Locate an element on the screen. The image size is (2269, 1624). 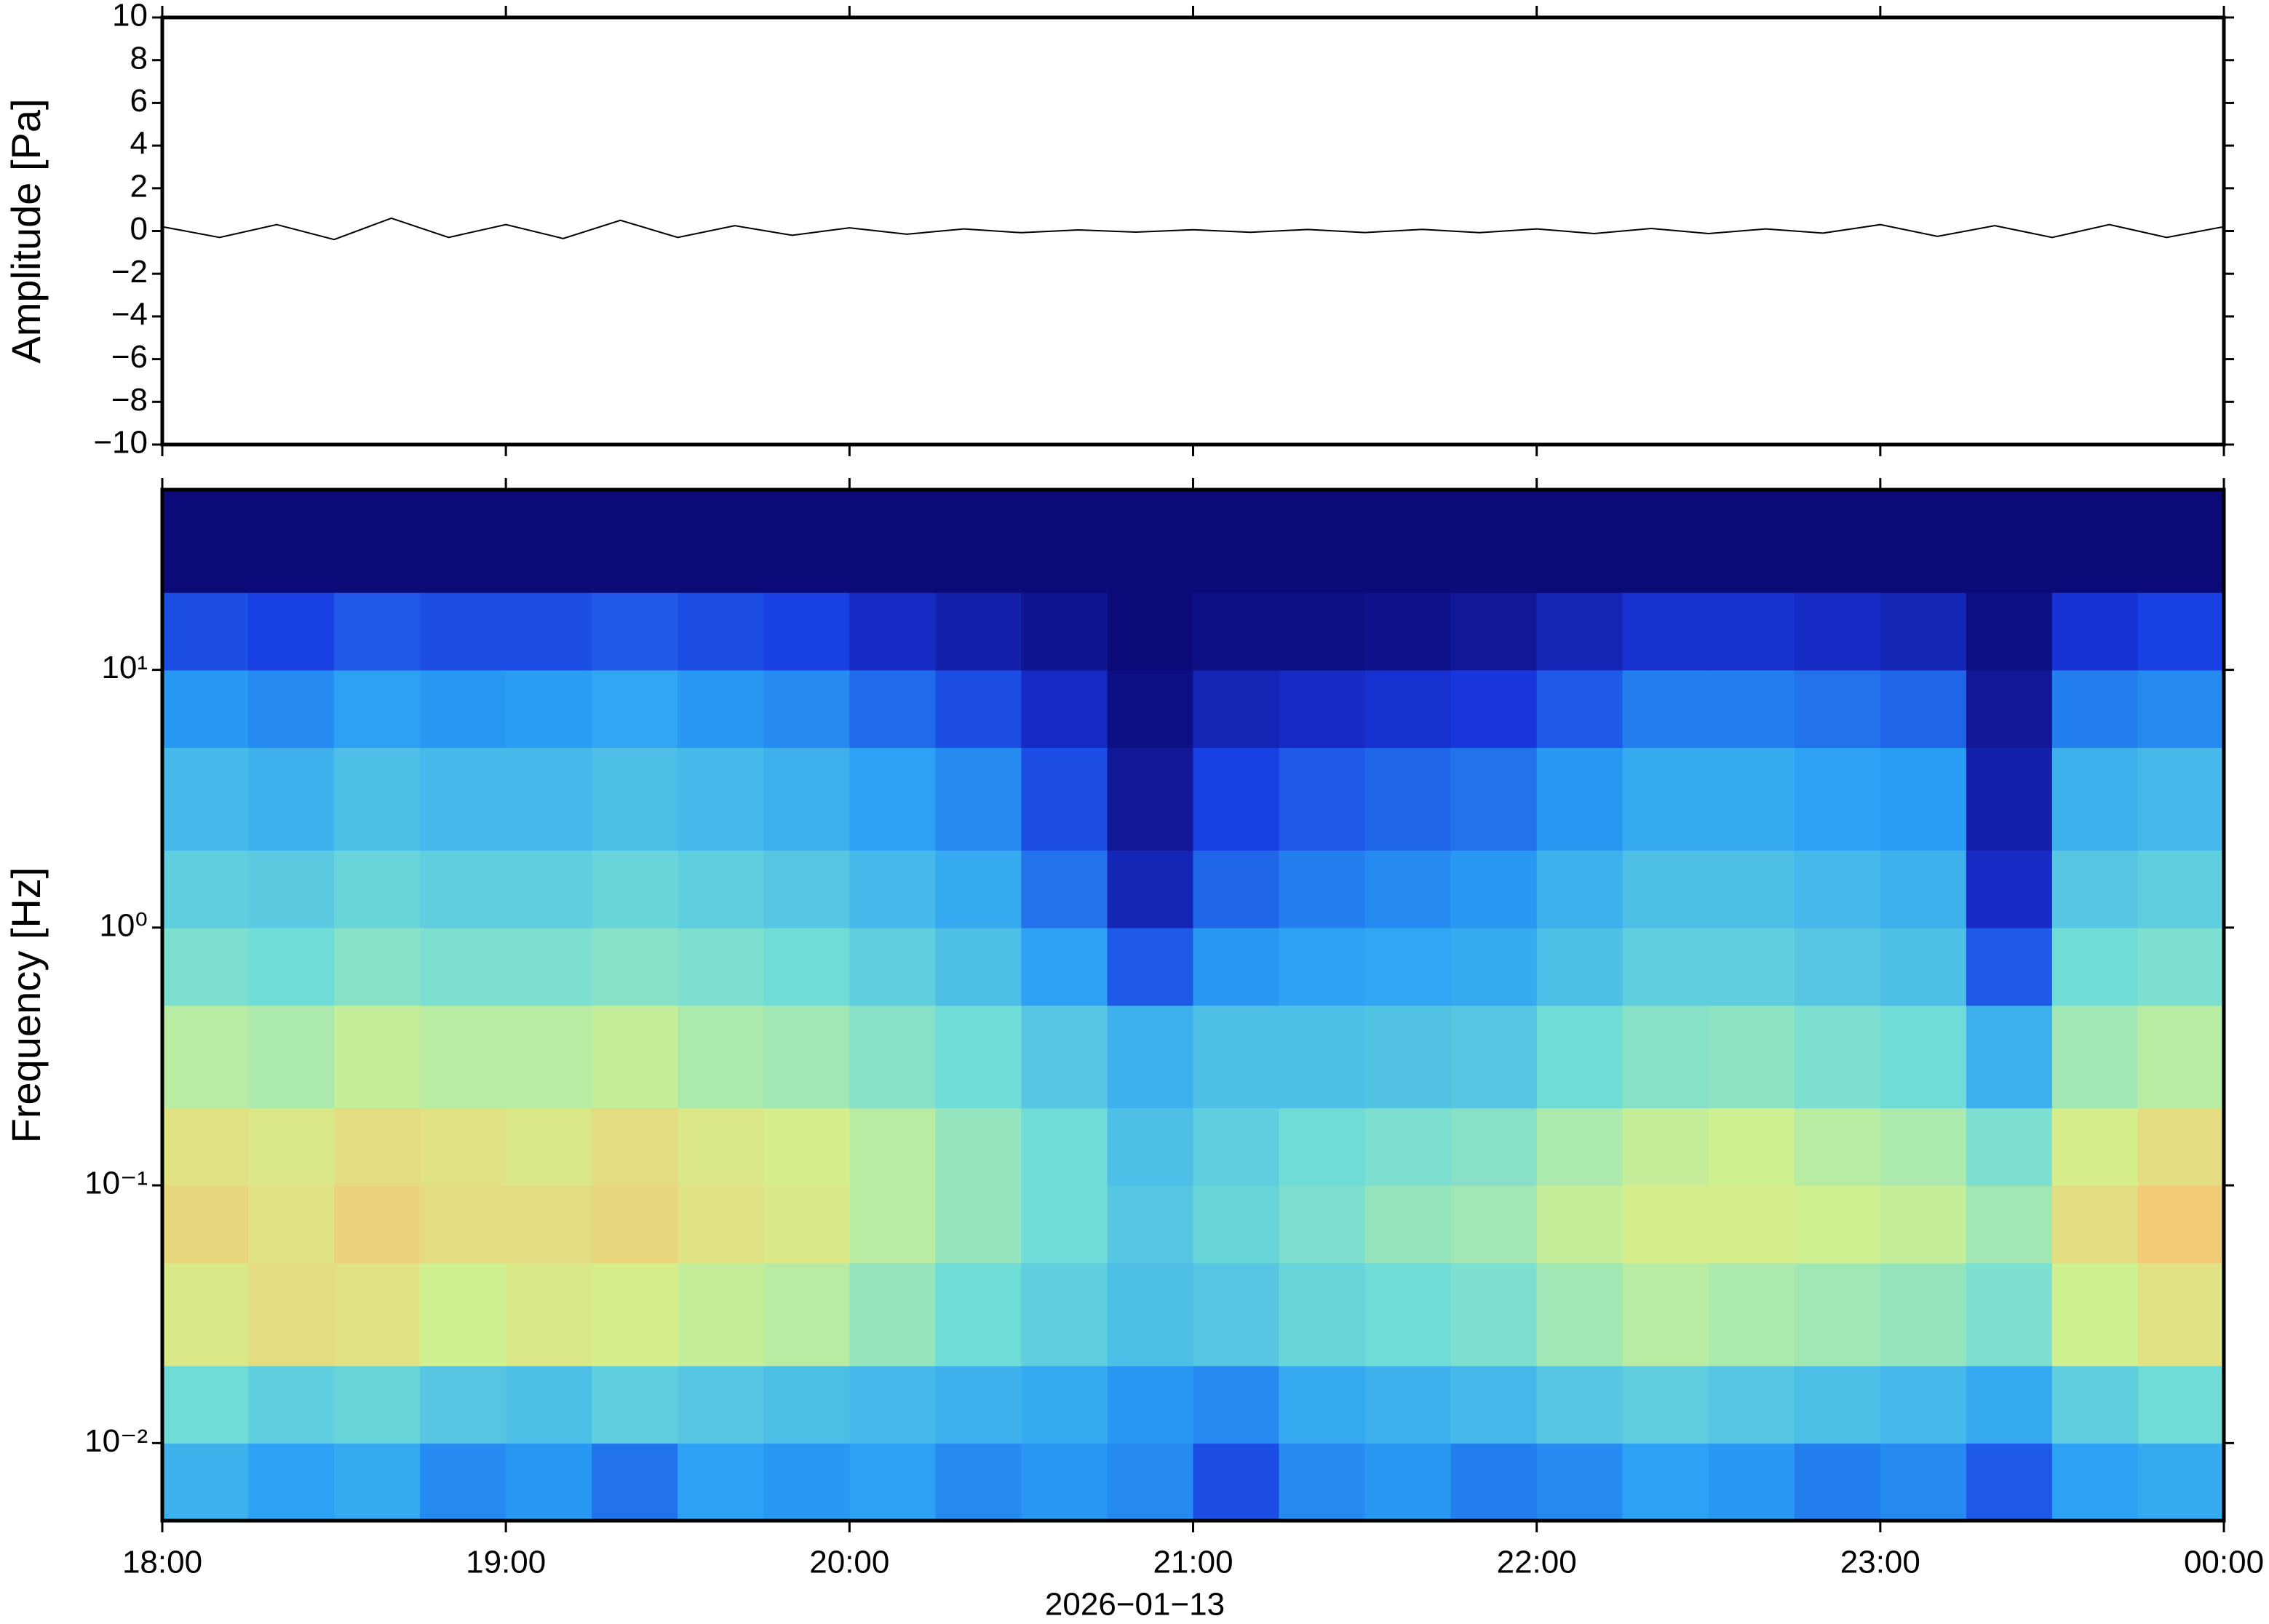
y-tick-label: −10 is located at coordinates (121, 443).